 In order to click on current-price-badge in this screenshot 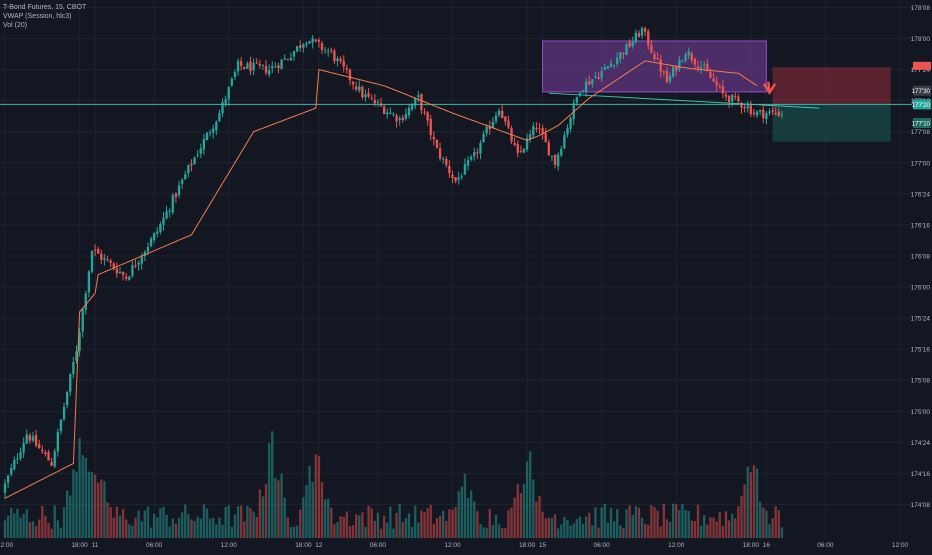, I will do `click(922, 90)`.